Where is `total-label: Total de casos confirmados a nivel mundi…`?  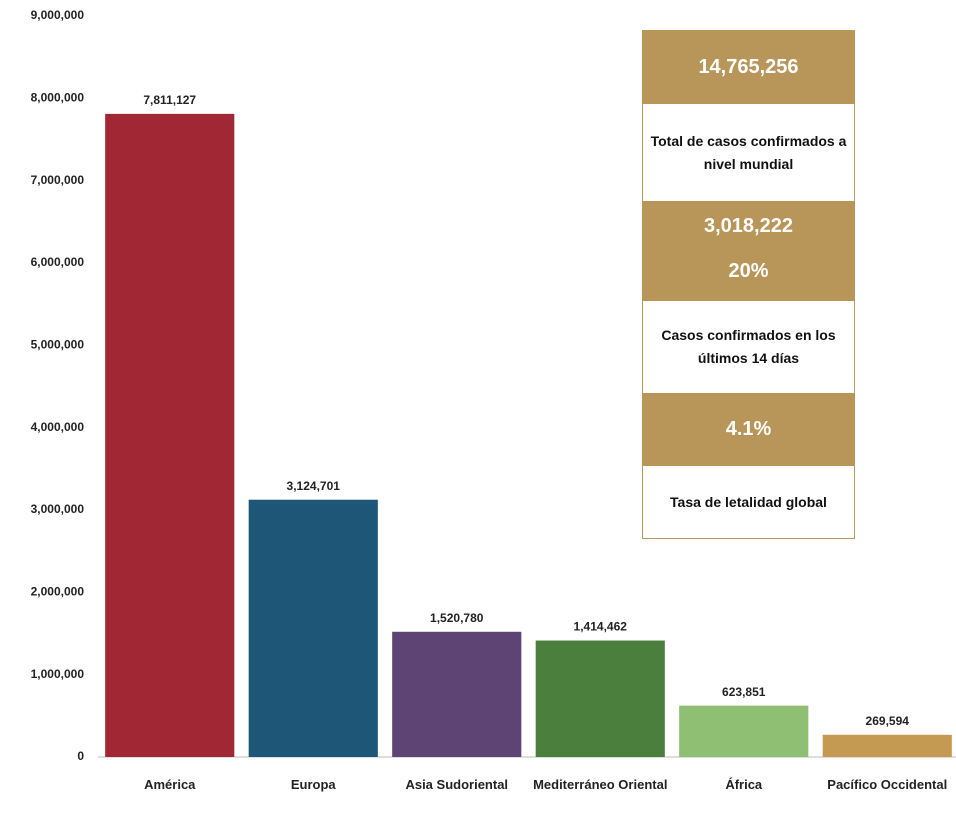
total-label: Total de casos confirmados a nivel mundi… is located at coordinates (748, 152).